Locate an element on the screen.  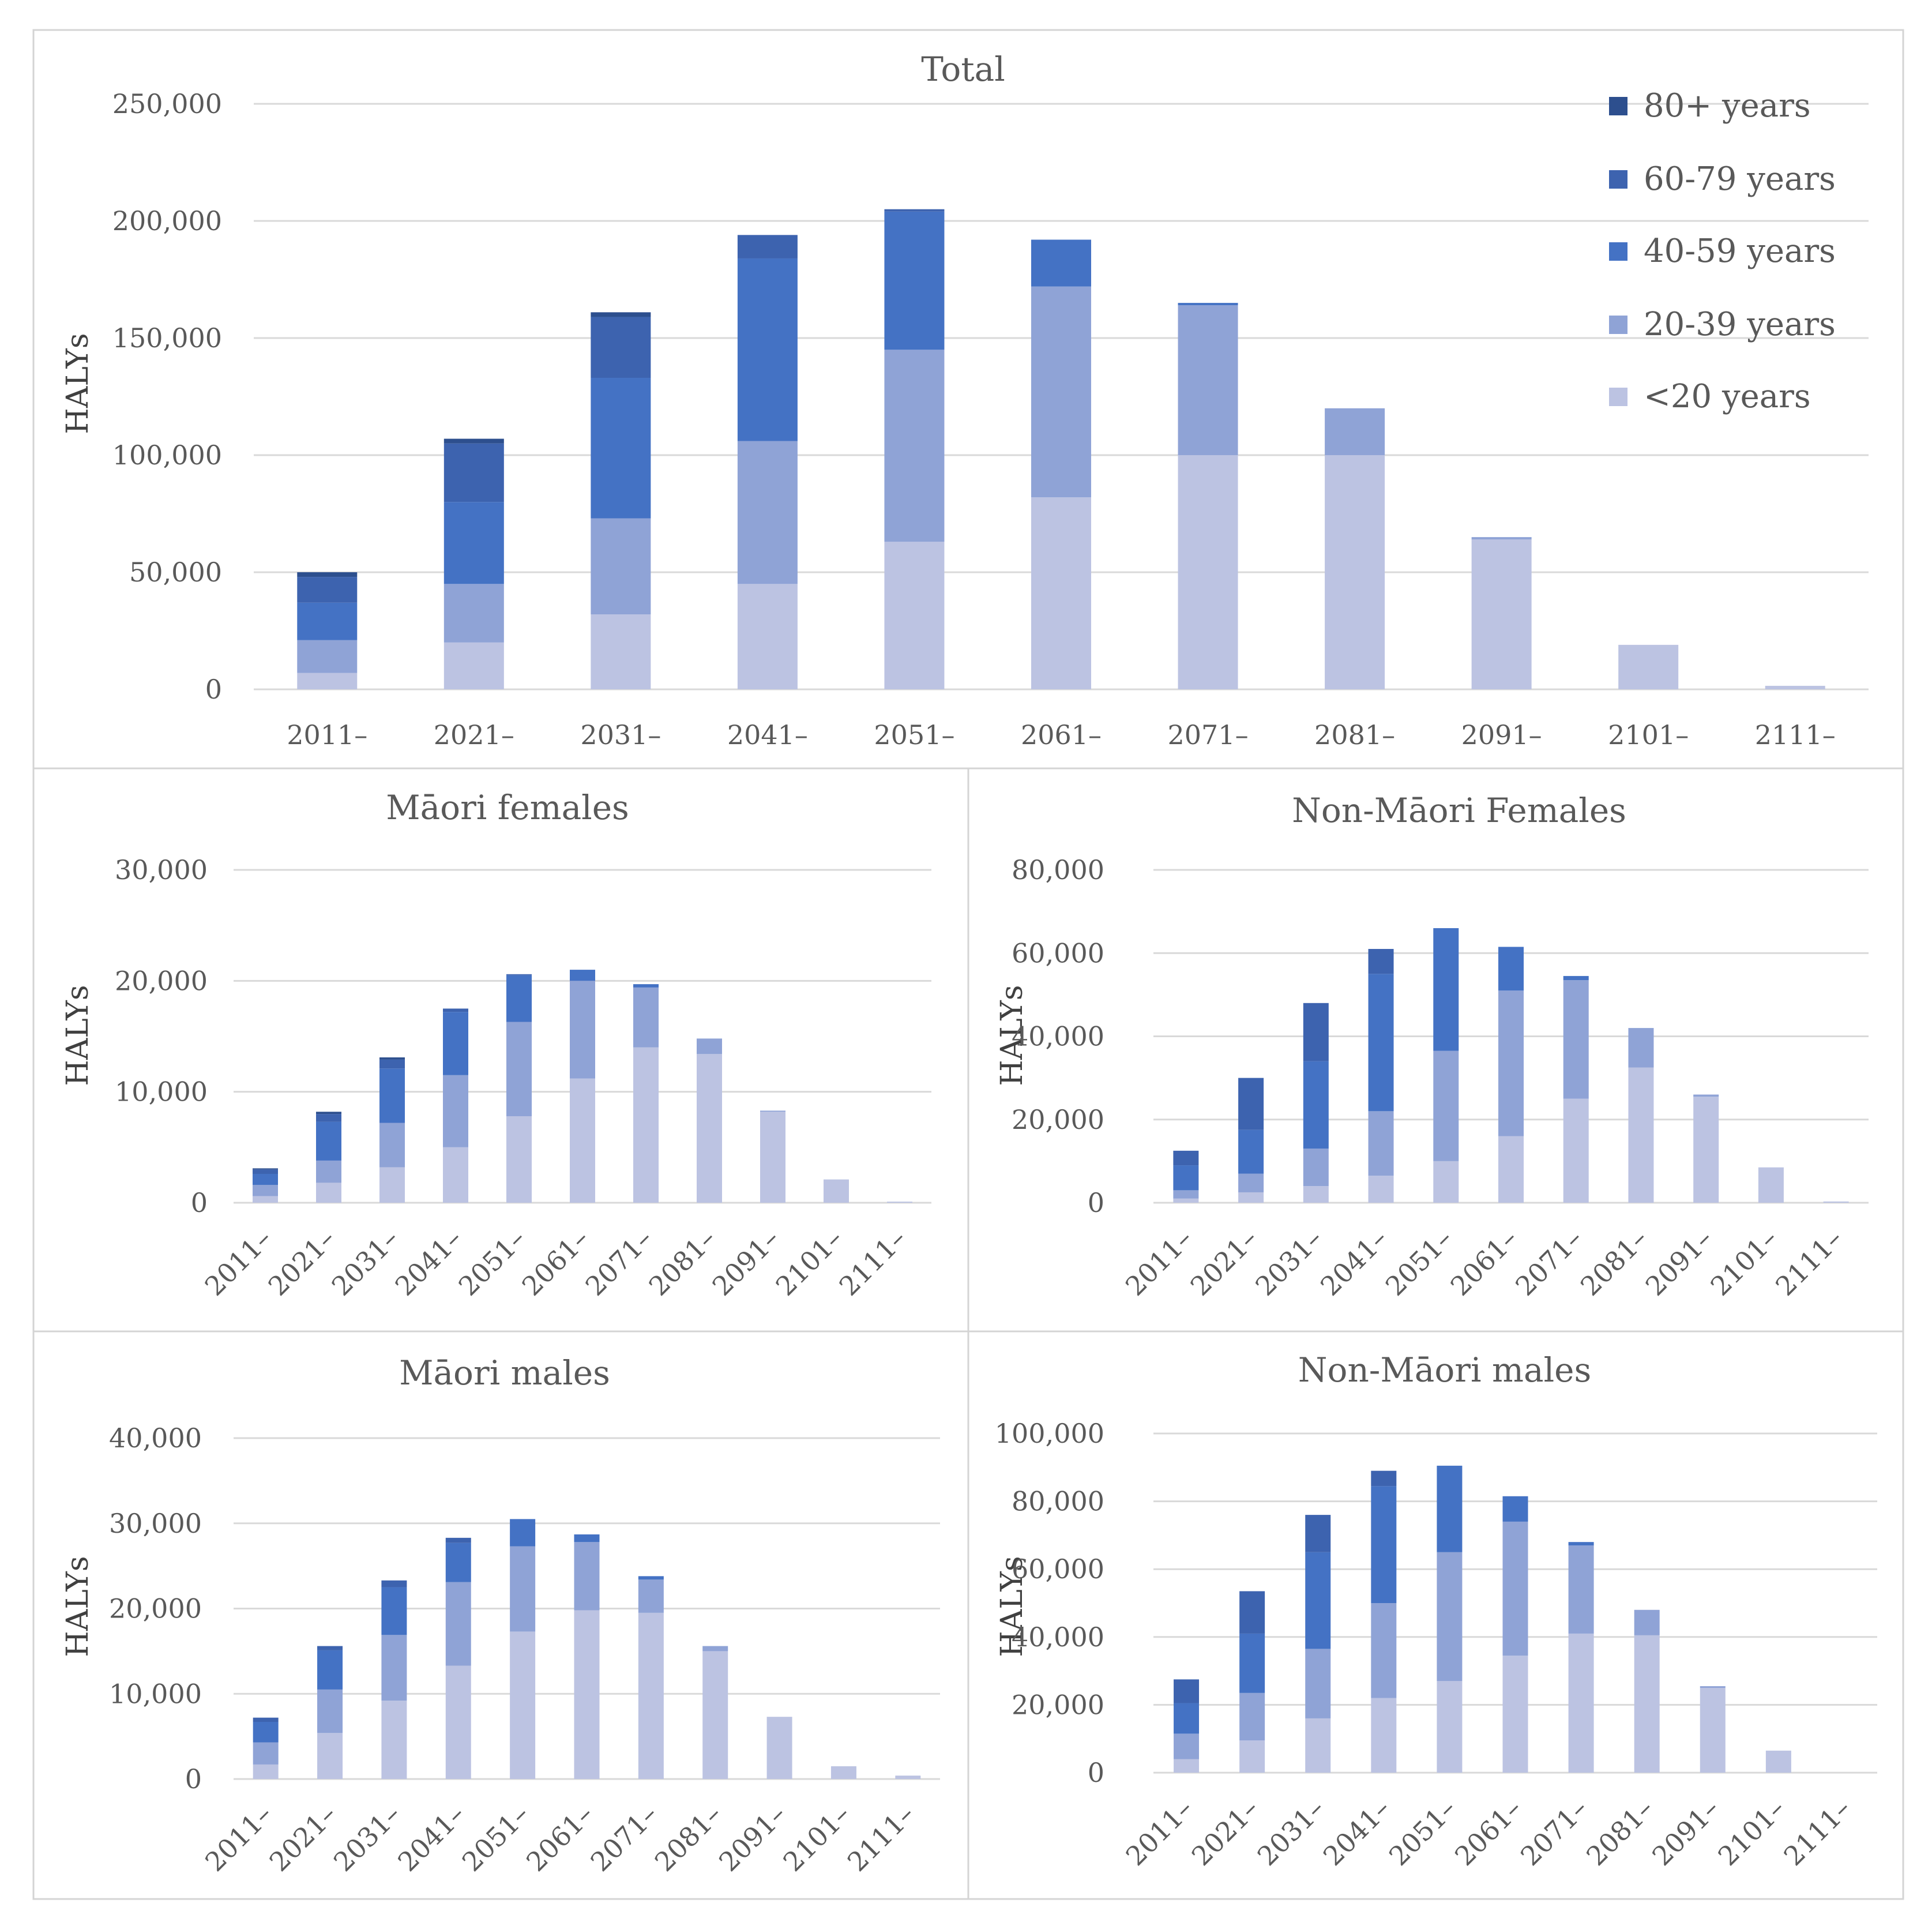
x-tick-label: 2071– is located at coordinates (1208, 734).